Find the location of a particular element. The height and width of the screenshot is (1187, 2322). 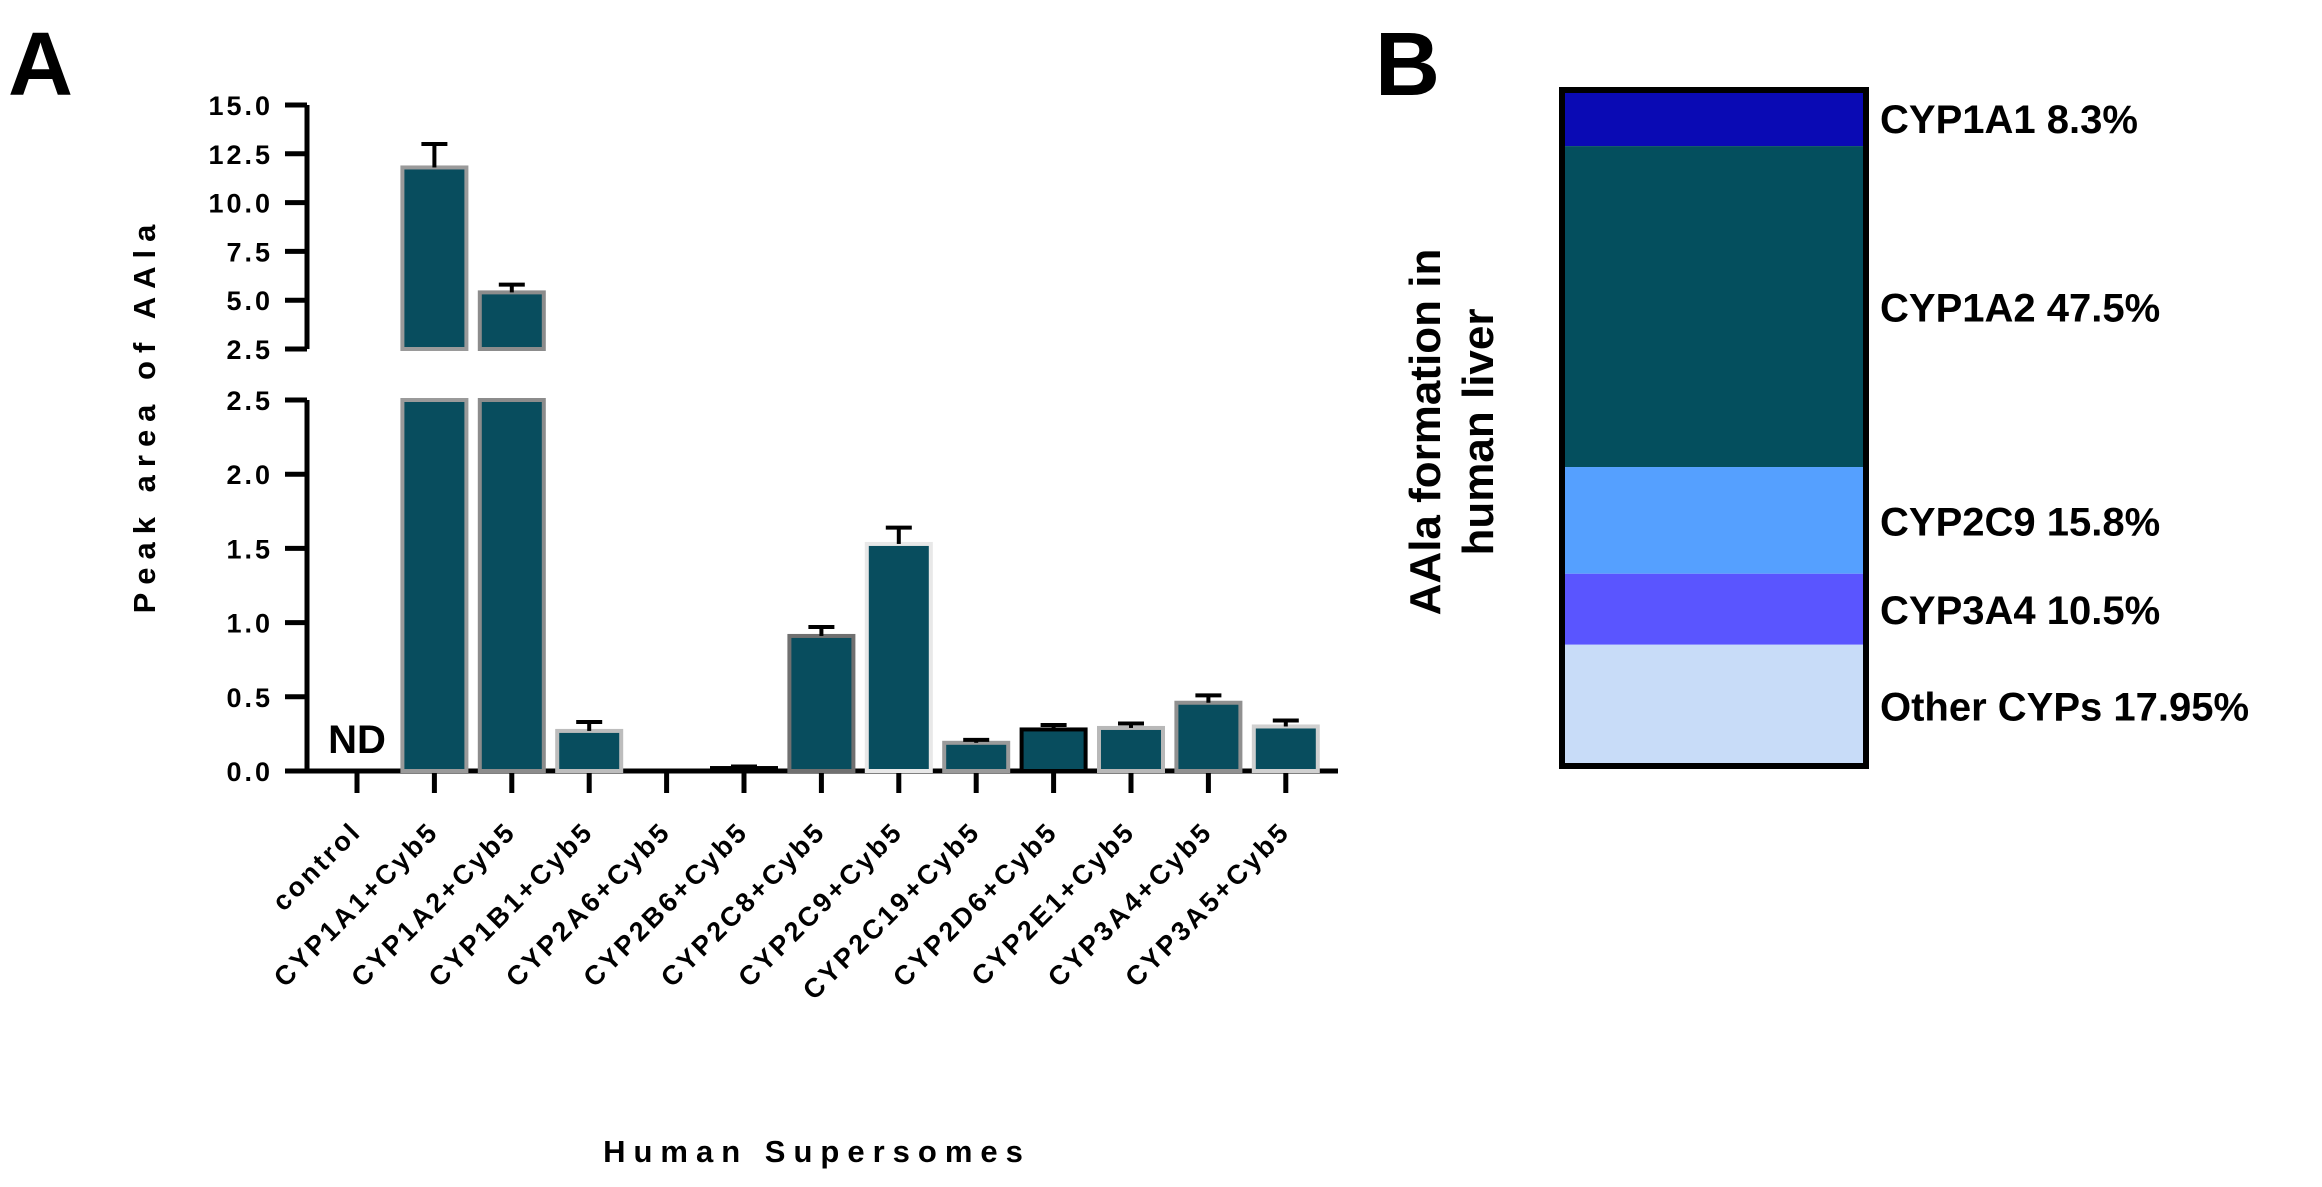

y-tick-label-lower: 0.5 is located at coordinates (249, 698).